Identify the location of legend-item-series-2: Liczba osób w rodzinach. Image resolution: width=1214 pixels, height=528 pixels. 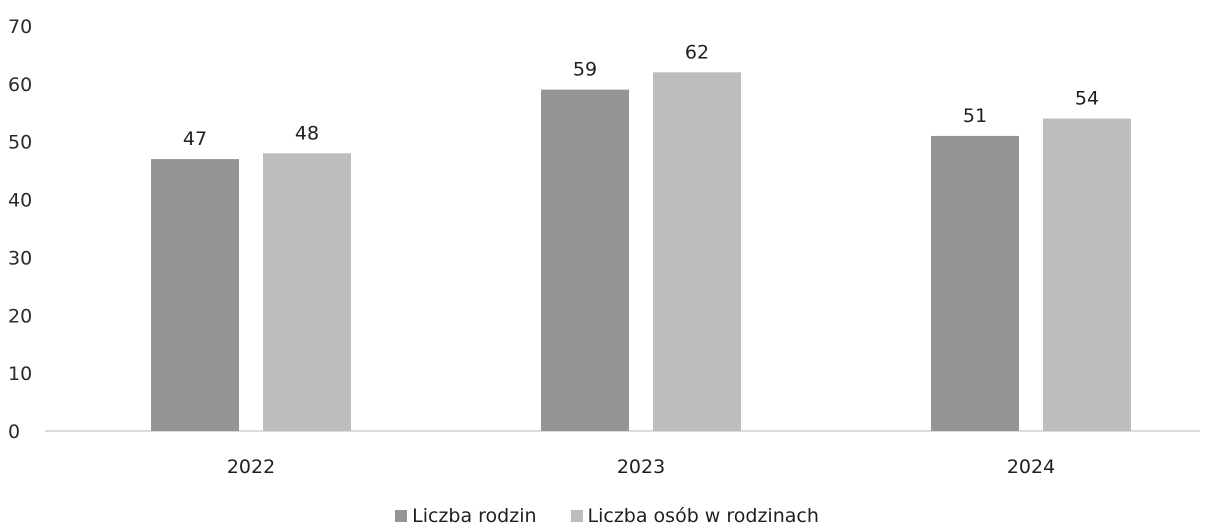
(694, 515).